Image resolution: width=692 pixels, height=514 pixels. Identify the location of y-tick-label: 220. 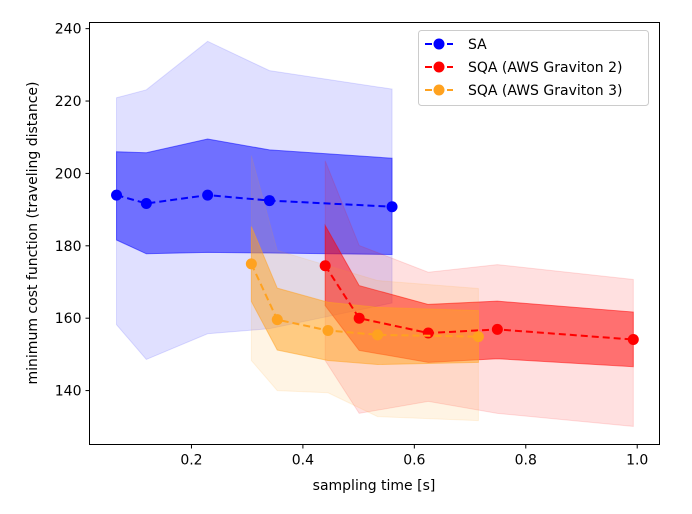
(68, 102).